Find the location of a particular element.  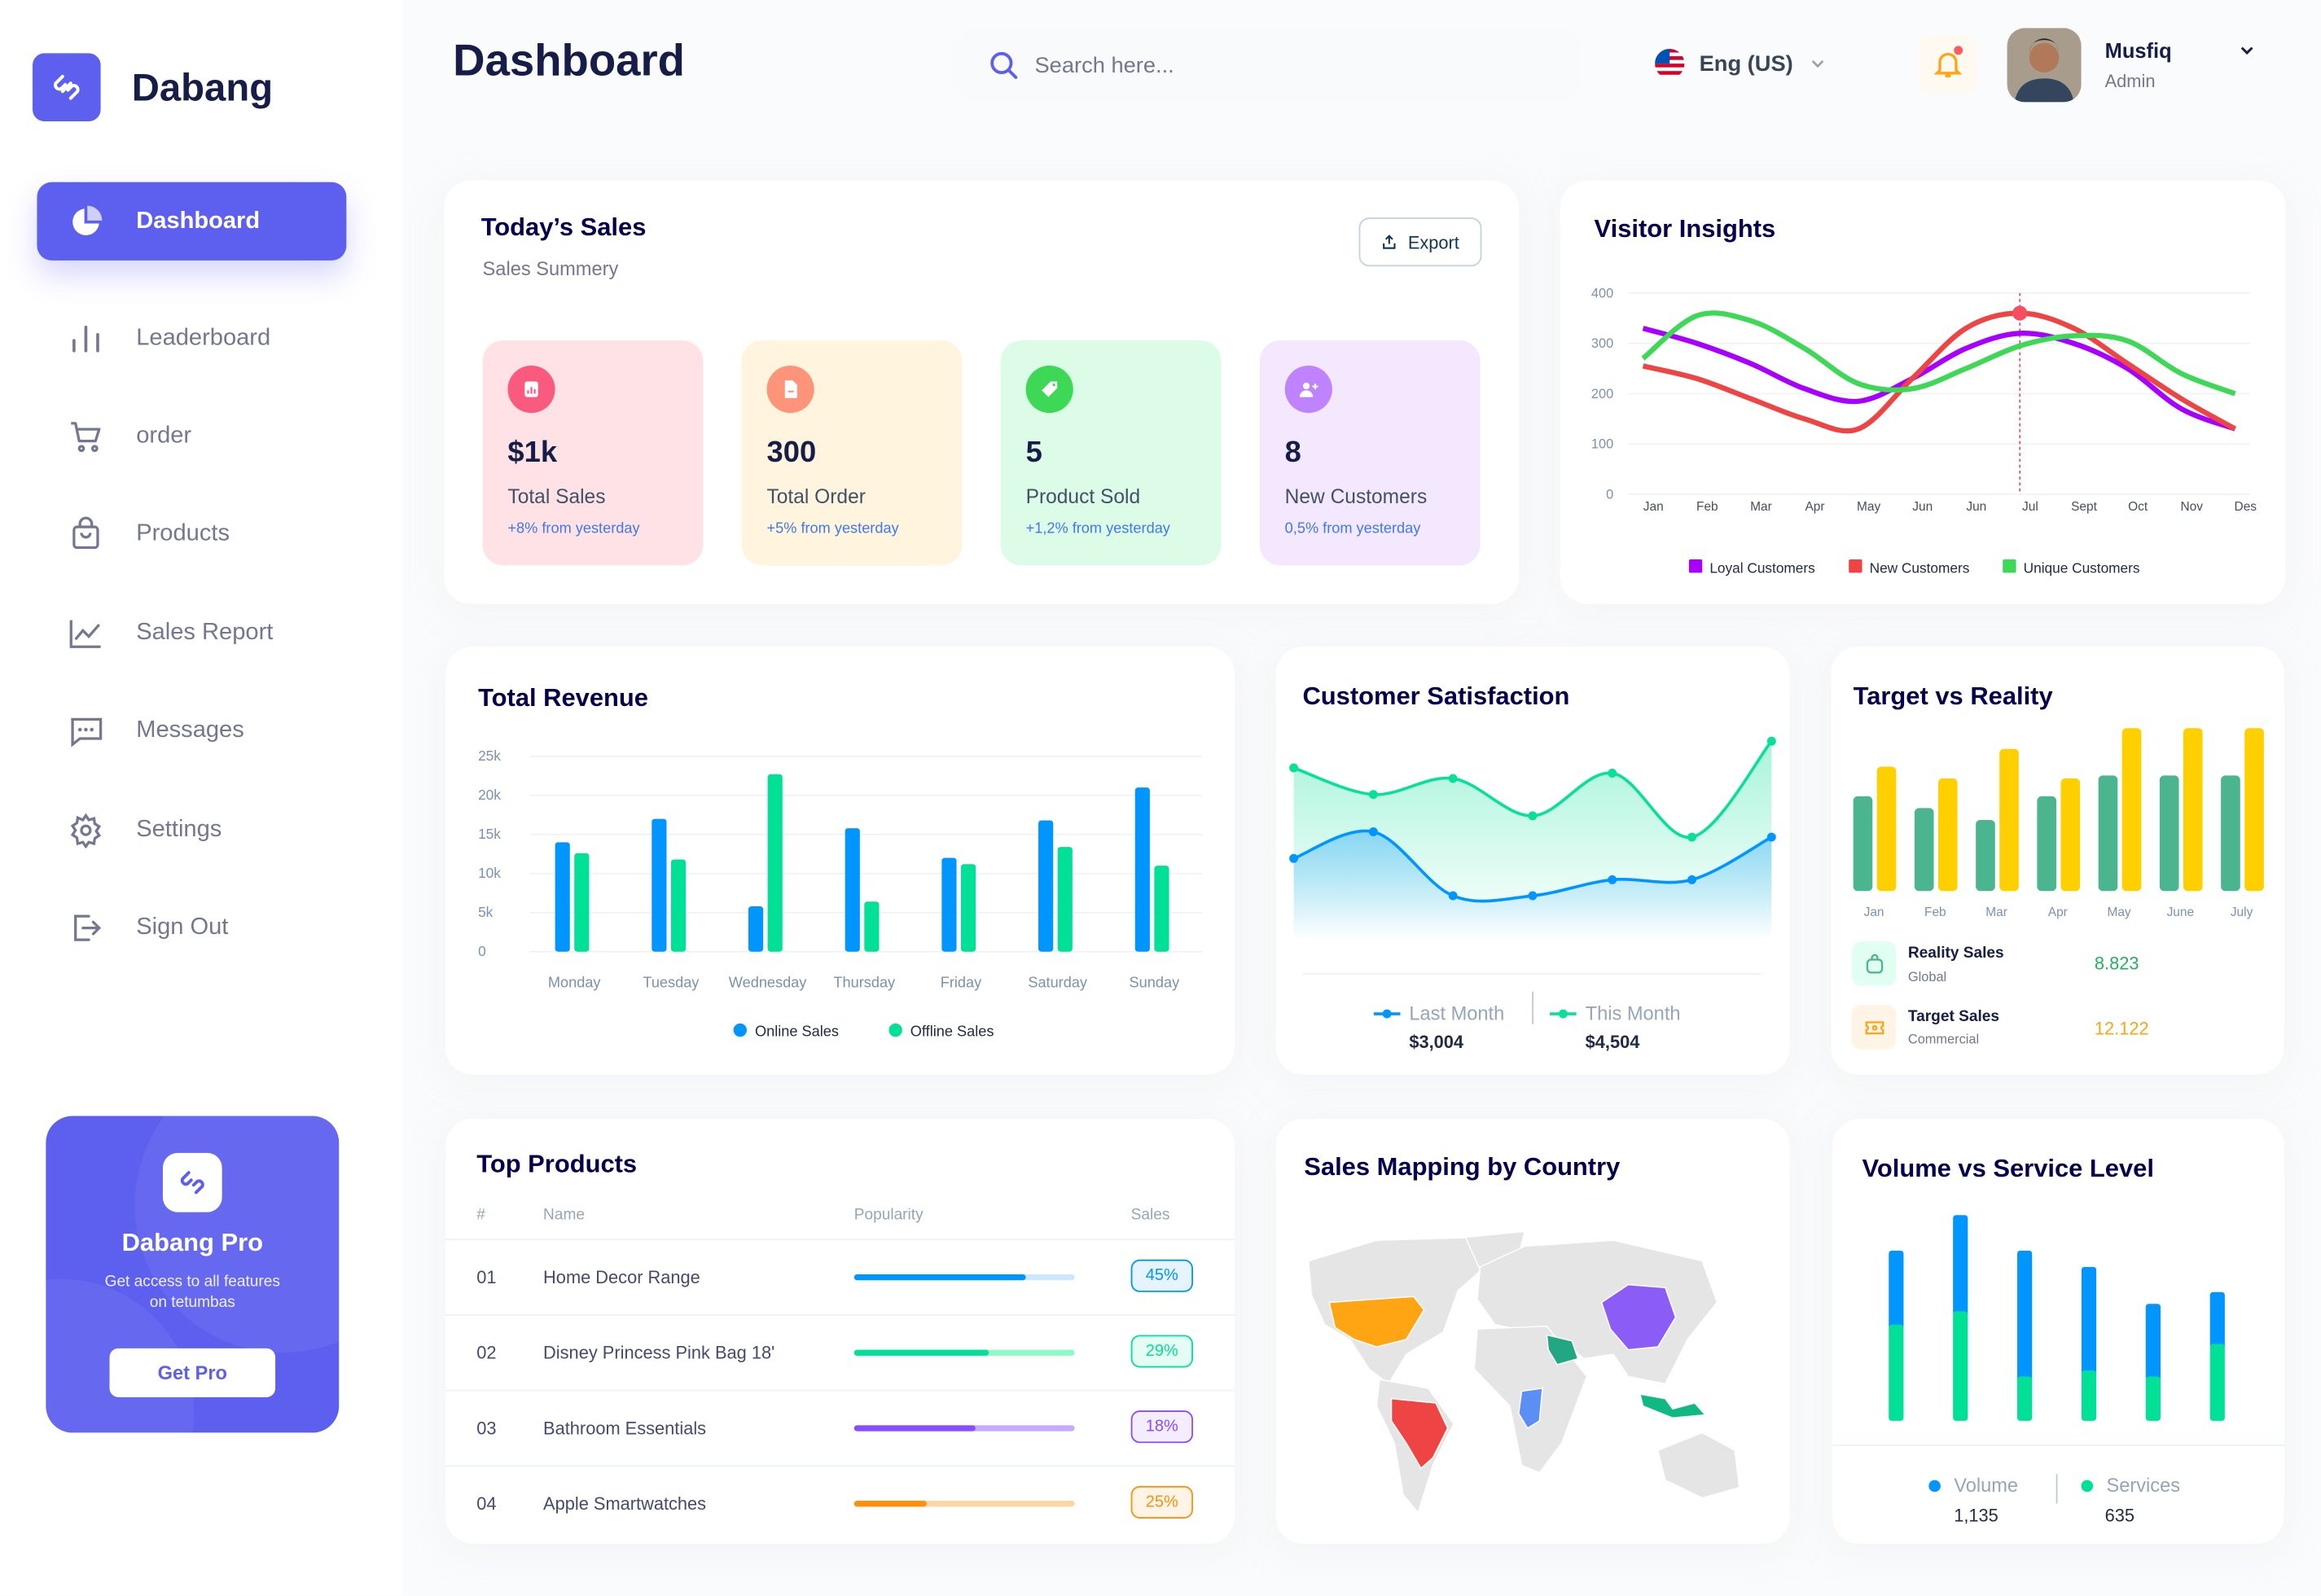

todays-sales-title: Today’s Sales is located at coordinates (563, 227).